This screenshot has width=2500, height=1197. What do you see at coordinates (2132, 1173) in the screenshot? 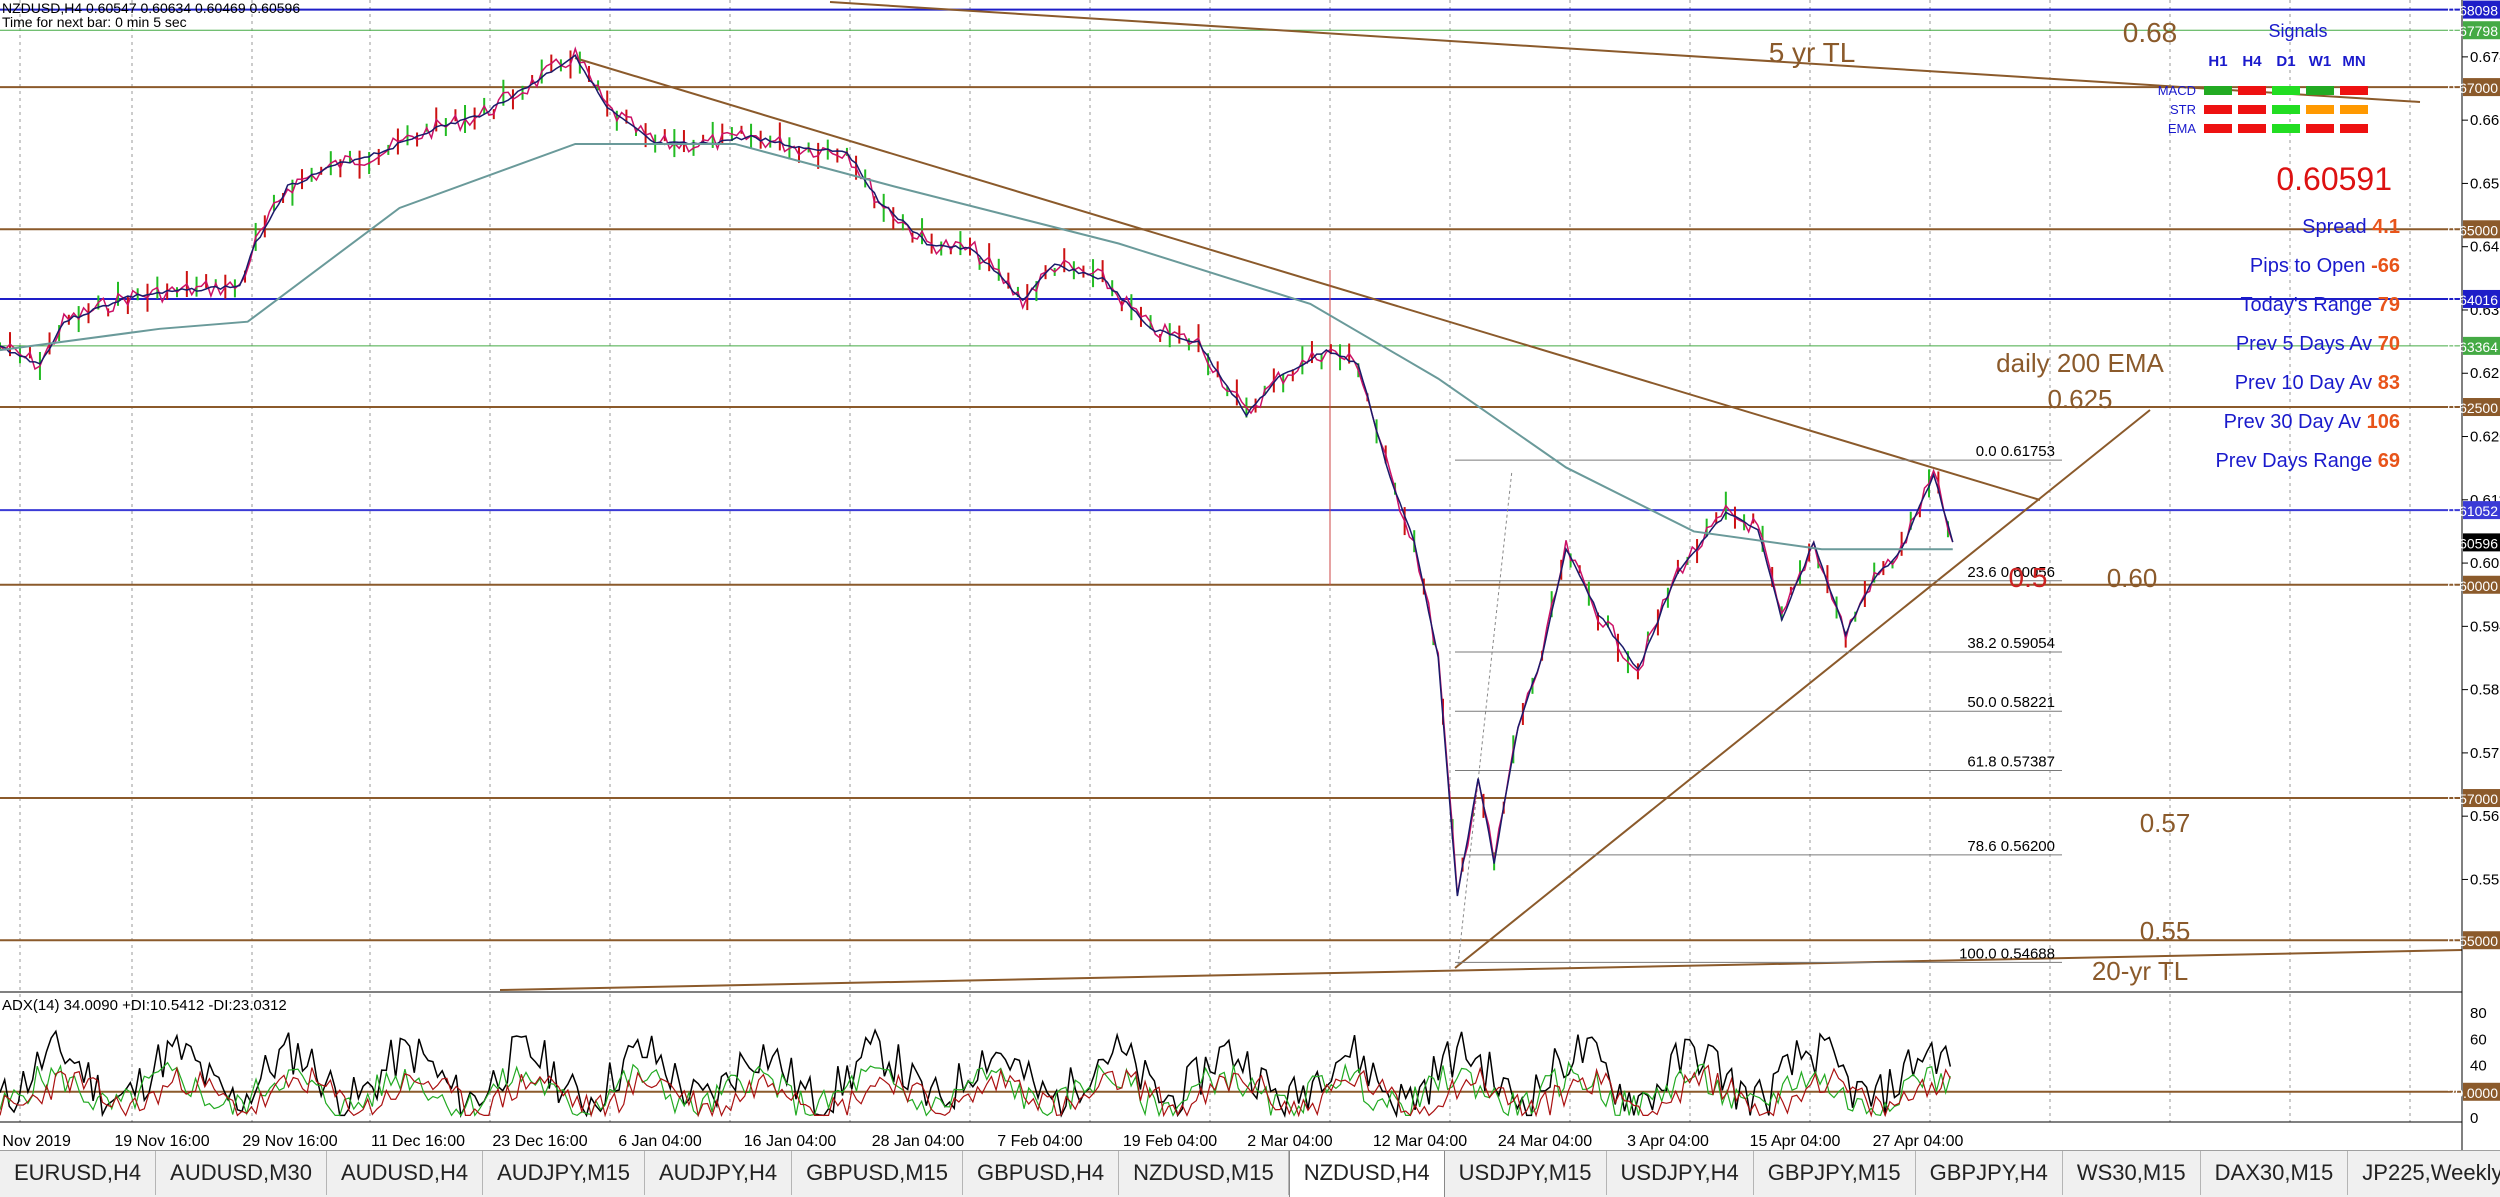
I see `chart-tab: WS30,M15` at bounding box center [2132, 1173].